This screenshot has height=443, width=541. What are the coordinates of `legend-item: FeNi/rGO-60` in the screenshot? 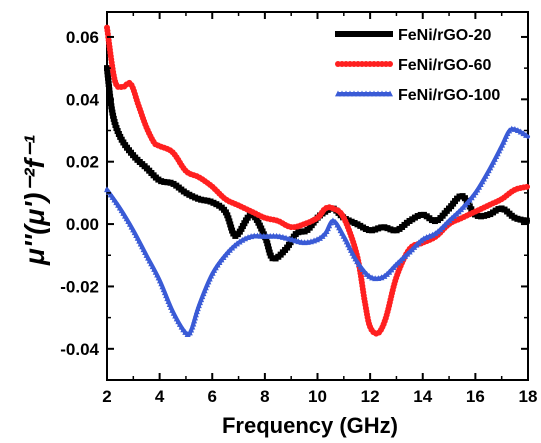 It's located at (413, 65).